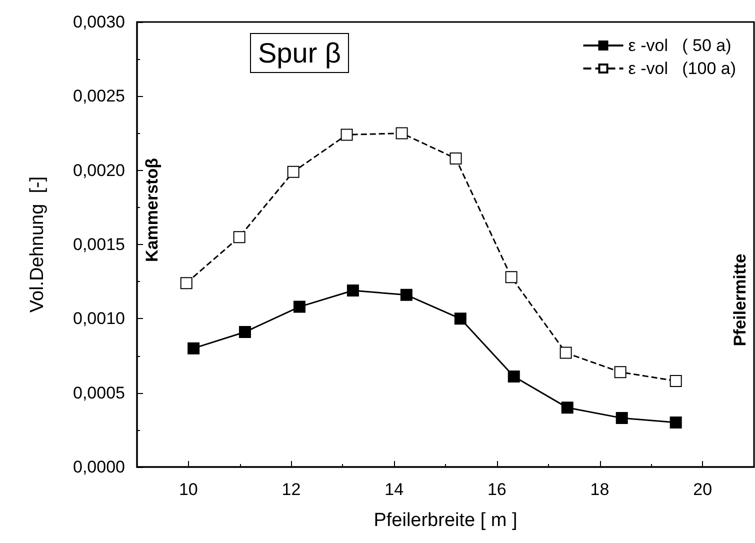 The image size is (755, 543). Describe the element at coordinates (152, 210) in the screenshot. I see `annotation: Kammerstoβ` at that location.